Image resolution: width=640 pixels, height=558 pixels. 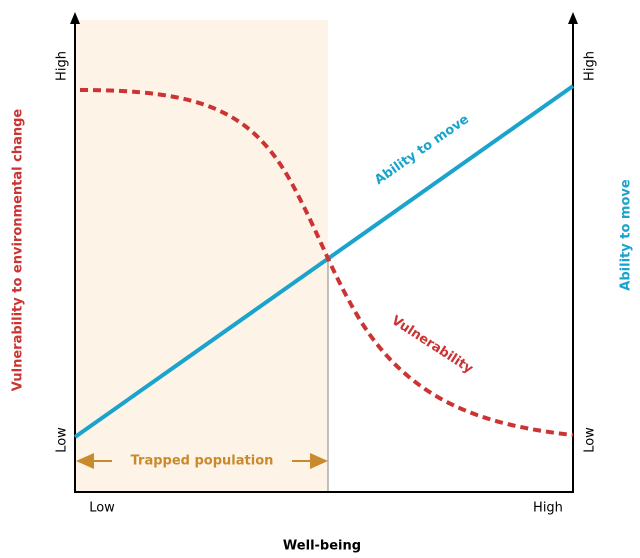 What do you see at coordinates (590, 66) in the screenshot?
I see `right-high: High` at bounding box center [590, 66].